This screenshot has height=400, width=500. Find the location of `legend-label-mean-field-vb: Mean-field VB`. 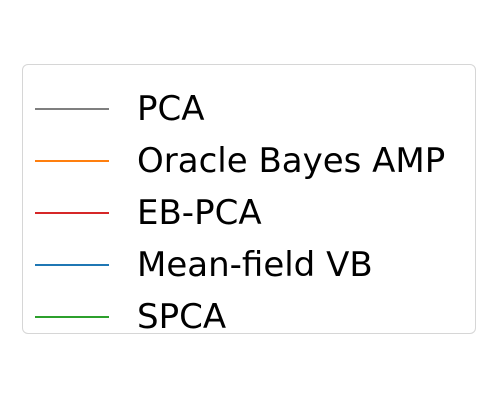

legend-label-mean-field-vb: Mean-field VB is located at coordinates (255, 265).